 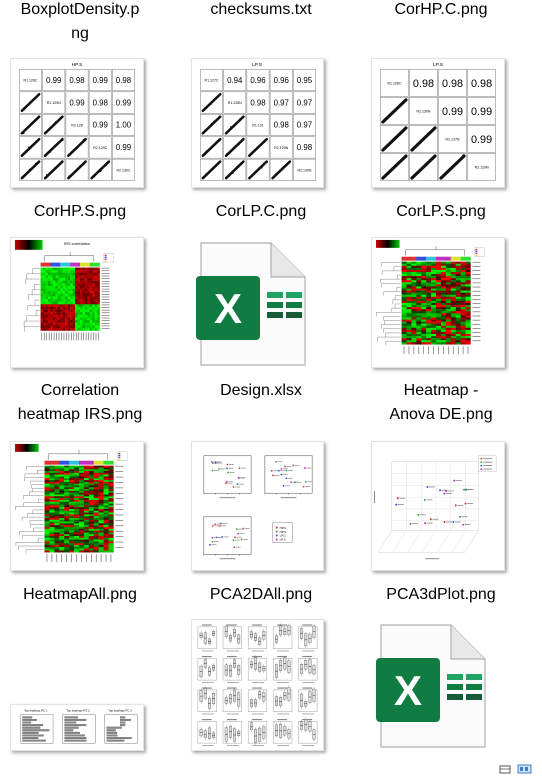 I want to click on file-label-corlp-s: CorLP.S.png, so click(x=441, y=212).